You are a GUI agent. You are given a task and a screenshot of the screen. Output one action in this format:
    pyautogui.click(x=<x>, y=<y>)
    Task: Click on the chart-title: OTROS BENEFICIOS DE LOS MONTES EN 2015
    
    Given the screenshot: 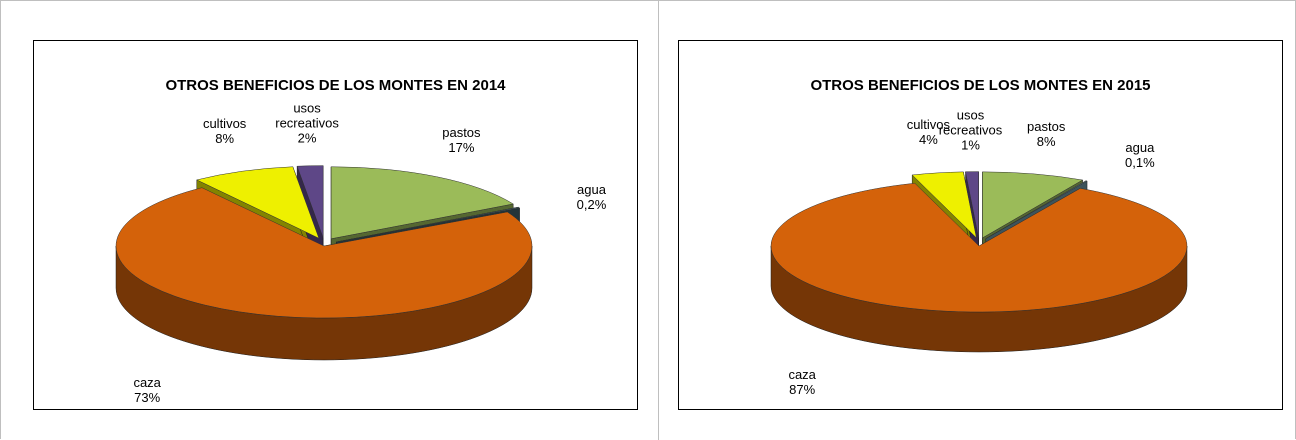 What is the action you would take?
    pyautogui.click(x=980, y=85)
    